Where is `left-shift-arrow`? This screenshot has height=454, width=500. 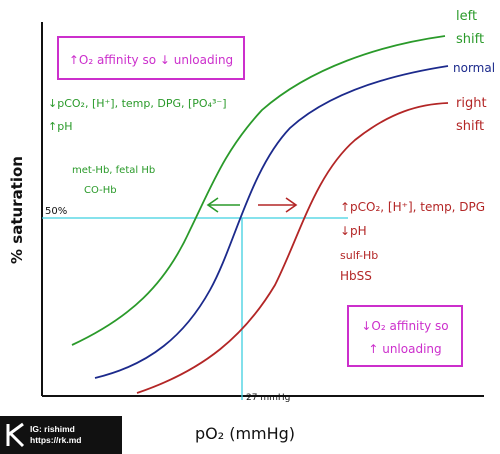
left-shift-arrow is located at coordinates (223, 205).